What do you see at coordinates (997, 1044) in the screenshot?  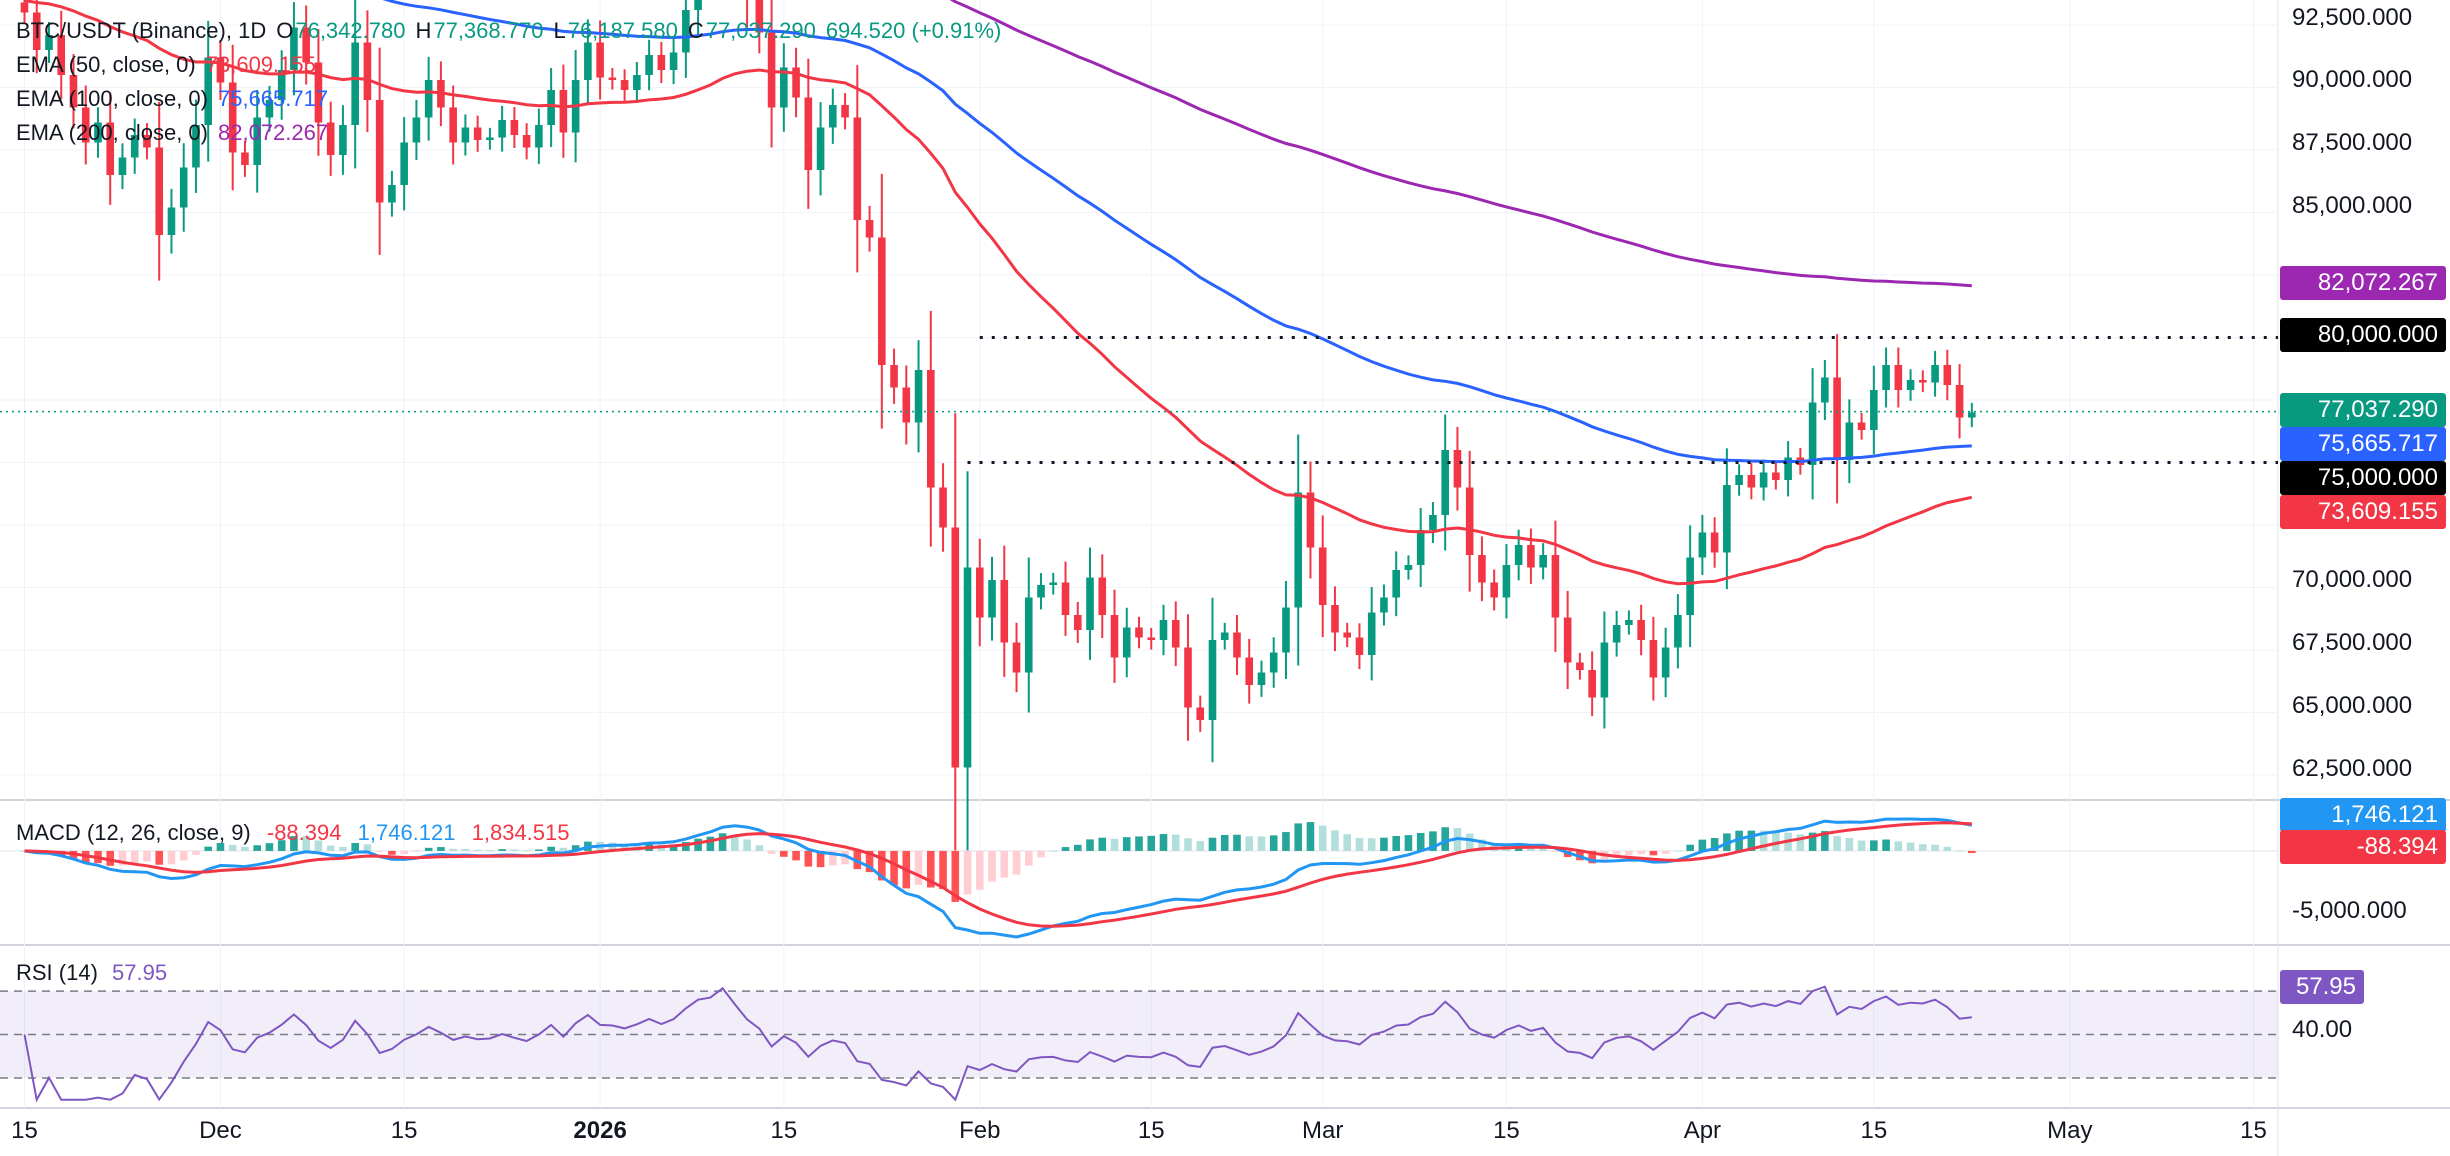 I see `rsi-line` at bounding box center [997, 1044].